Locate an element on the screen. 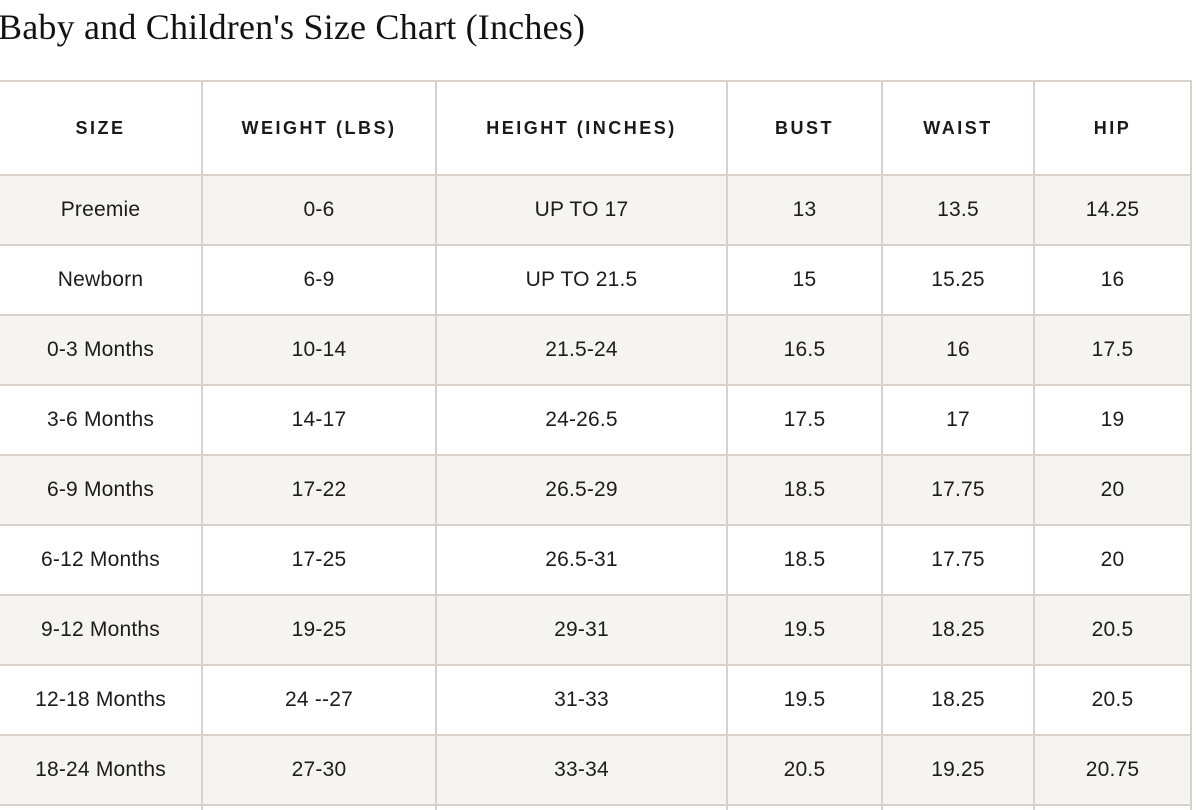 Image resolution: width=1196 pixels, height=810 pixels. size-cell: 3-6 Months is located at coordinates (101, 420).